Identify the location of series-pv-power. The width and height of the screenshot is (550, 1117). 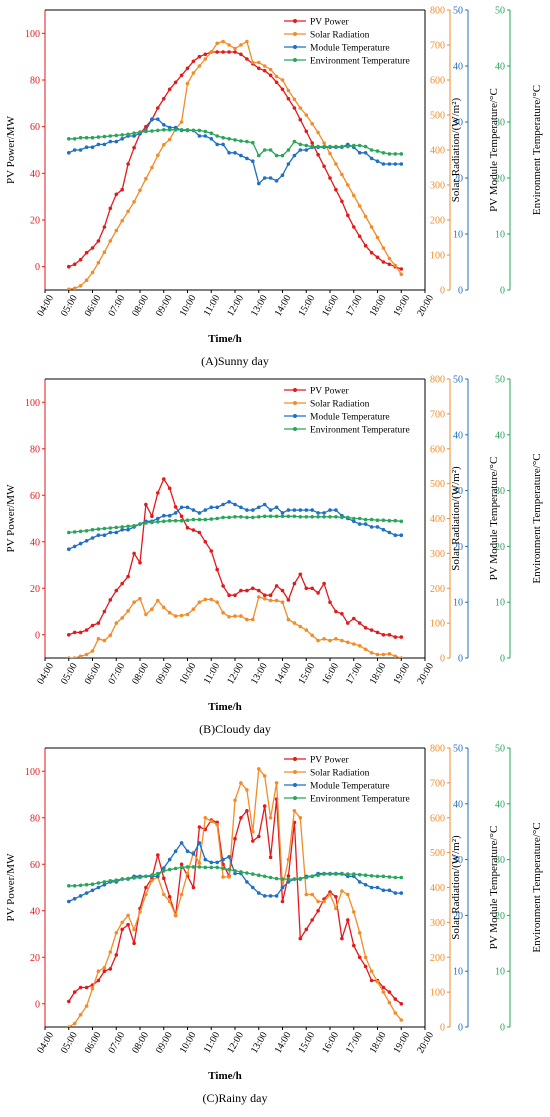
(235, 558).